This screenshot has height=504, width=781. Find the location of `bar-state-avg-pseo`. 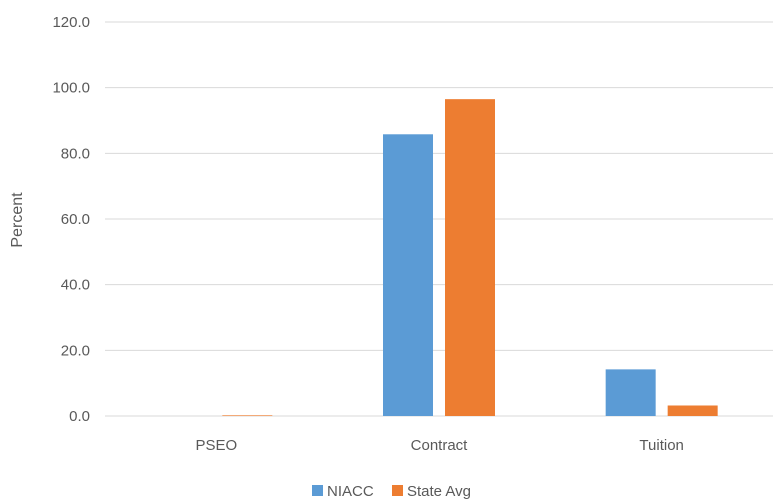

bar-state-avg-pseo is located at coordinates (247, 415).